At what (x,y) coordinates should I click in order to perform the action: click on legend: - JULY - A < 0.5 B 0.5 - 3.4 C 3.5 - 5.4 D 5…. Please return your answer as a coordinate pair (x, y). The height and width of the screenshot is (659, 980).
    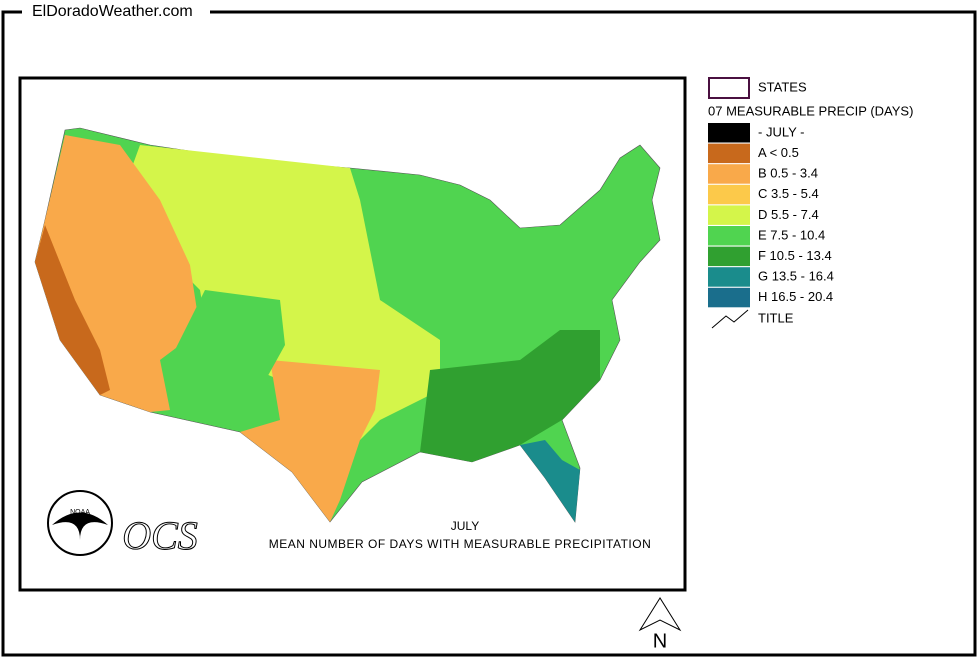
    Looking at the image, I should click on (771, 215).